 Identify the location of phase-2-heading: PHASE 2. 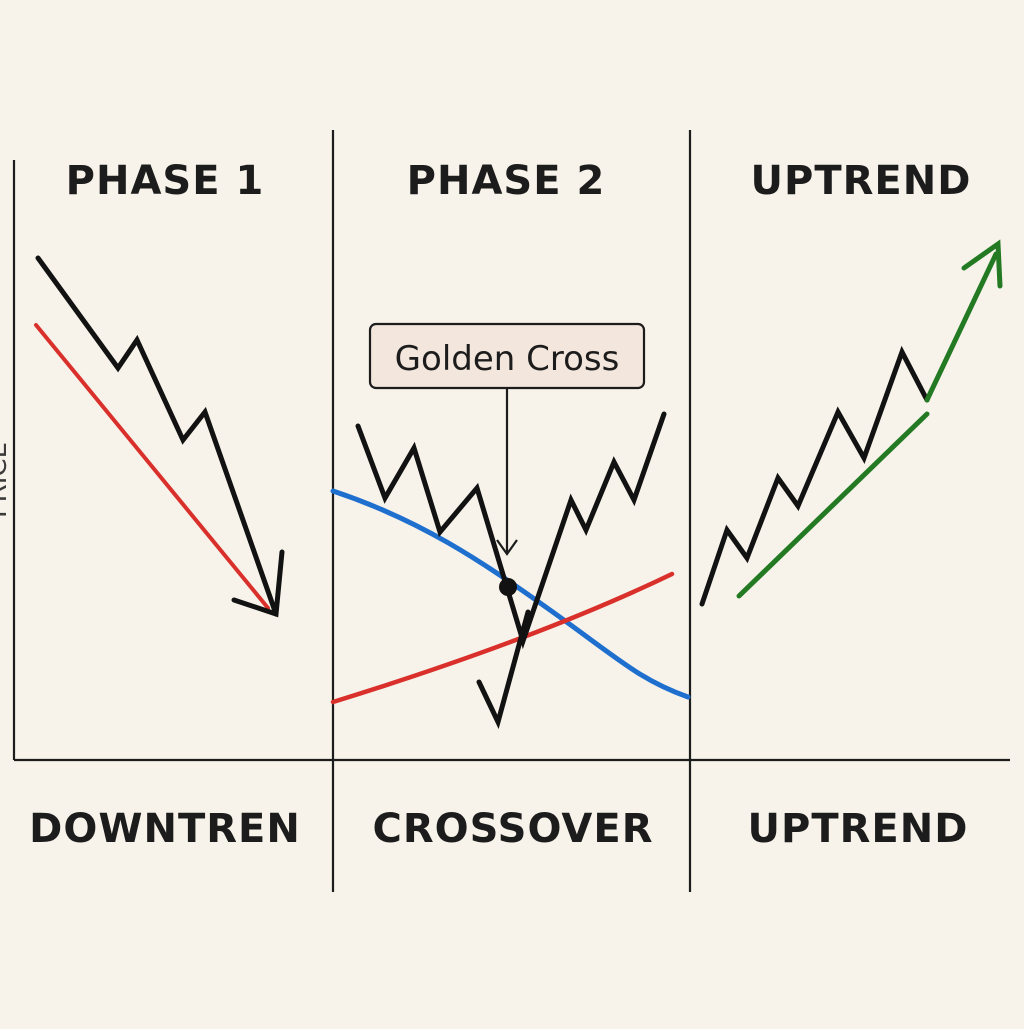
(506, 181).